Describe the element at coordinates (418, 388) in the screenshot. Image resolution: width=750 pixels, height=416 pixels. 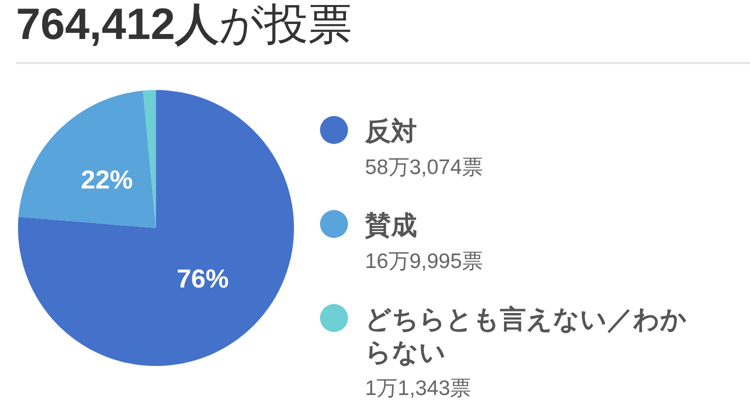
I see `text: 1万1,343票` at that location.